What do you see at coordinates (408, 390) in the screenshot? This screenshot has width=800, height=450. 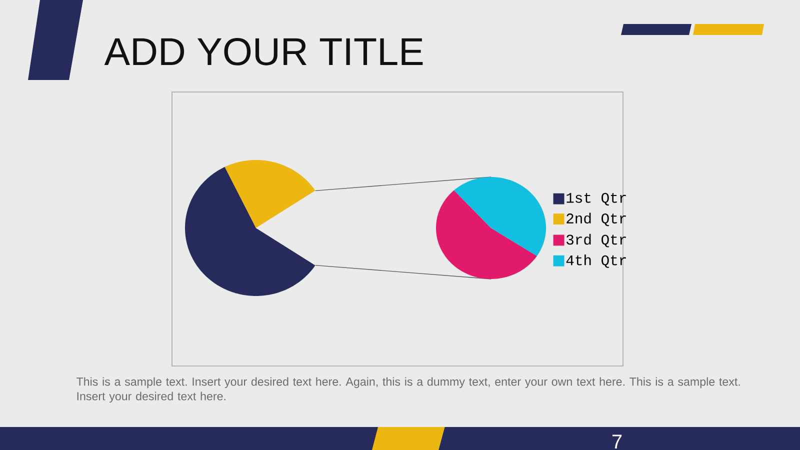 I see `text: This is a sample text. Insert your desired text here. Again, this is a dummy text, enter your own text here. This is a sample text. Insert your desired text here.` at bounding box center [408, 390].